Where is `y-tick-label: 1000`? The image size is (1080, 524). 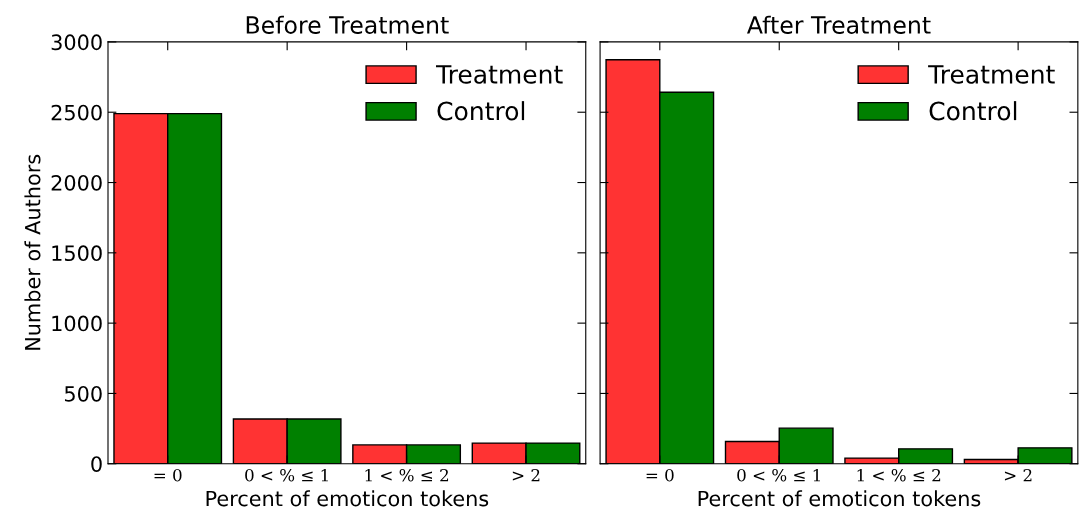 y-tick-label: 1000 is located at coordinates (77, 323).